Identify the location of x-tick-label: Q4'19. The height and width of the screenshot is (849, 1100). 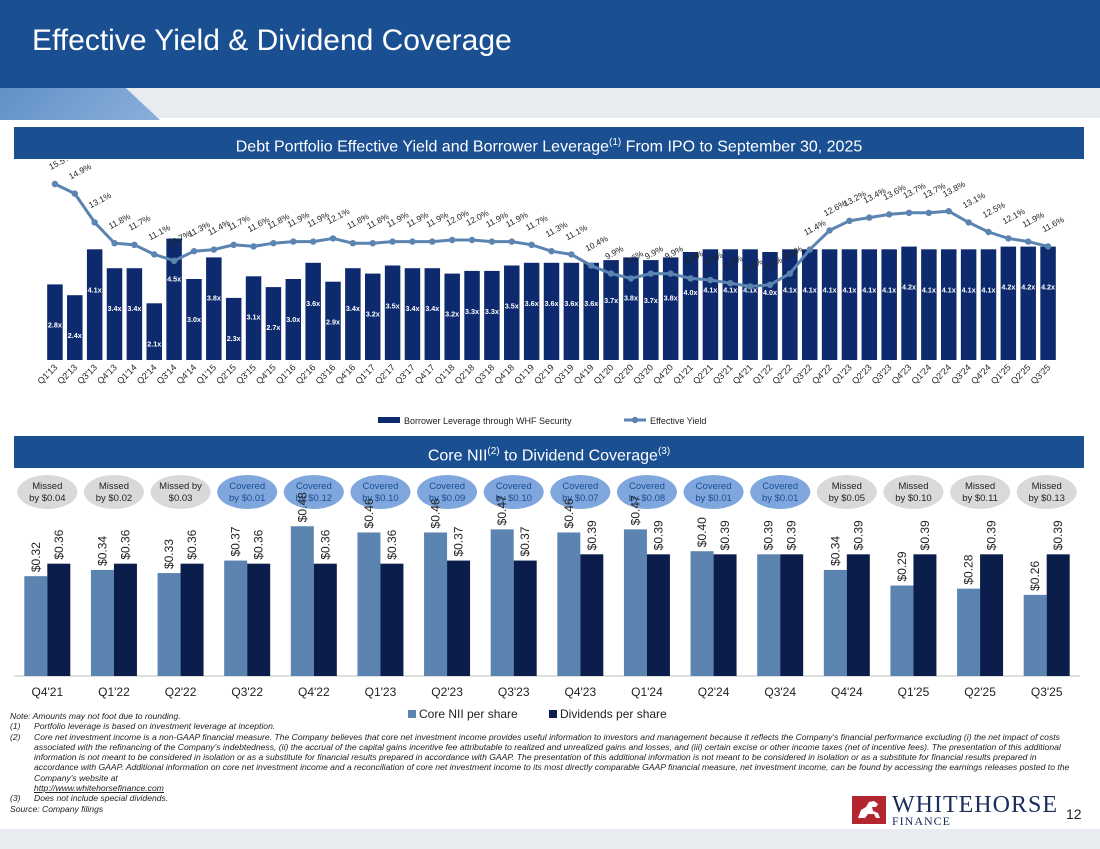
(584, 374).